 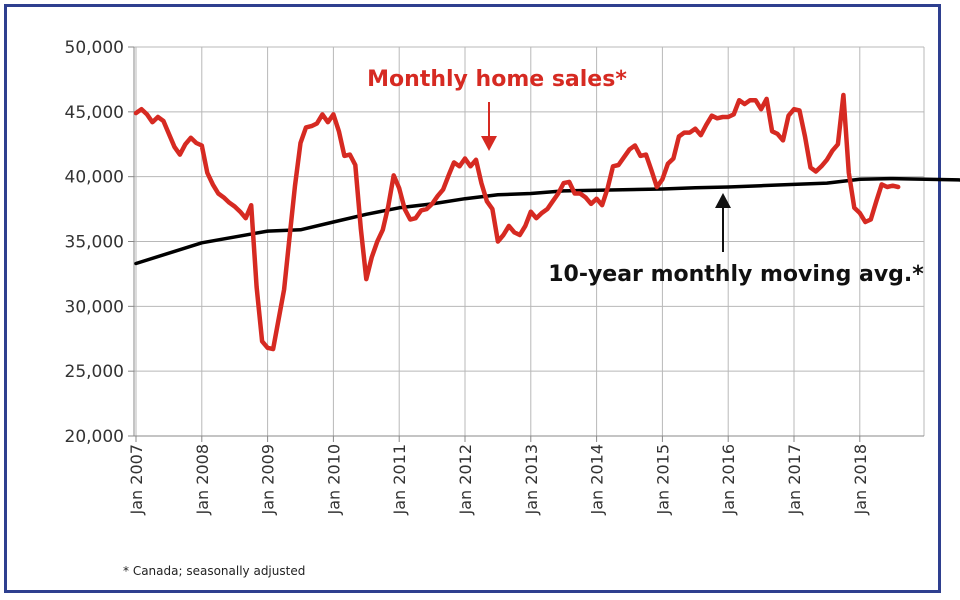 What do you see at coordinates (136, 479) in the screenshot?
I see `x-tick-label: Jan 2007` at bounding box center [136, 479].